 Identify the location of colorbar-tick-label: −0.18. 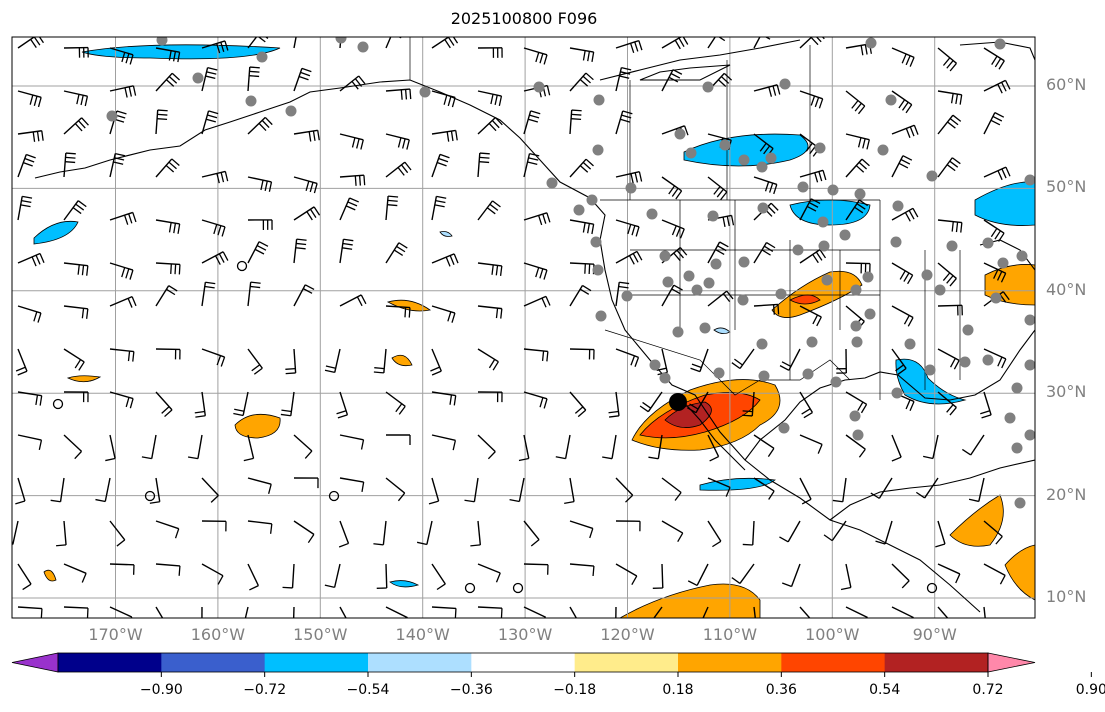
(575, 690).